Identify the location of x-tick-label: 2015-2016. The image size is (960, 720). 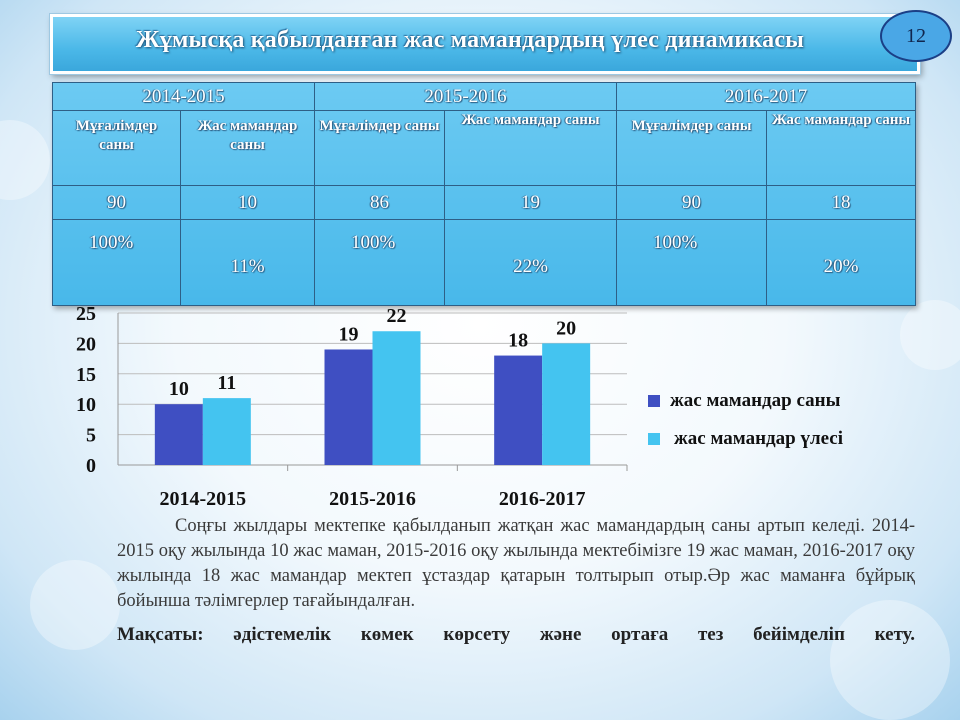
(372, 499).